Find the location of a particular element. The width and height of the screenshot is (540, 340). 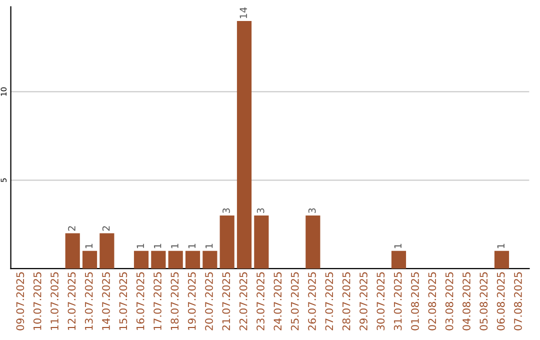

x-tick-label: 03.08.2025 is located at coordinates (449, 301).